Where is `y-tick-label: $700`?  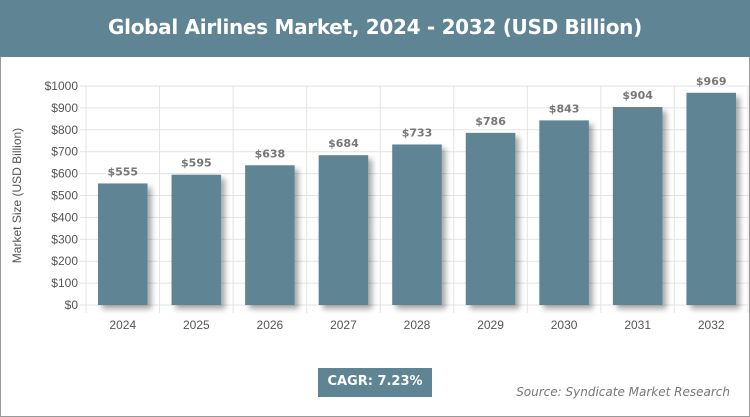 y-tick-label: $700 is located at coordinates (64, 152).